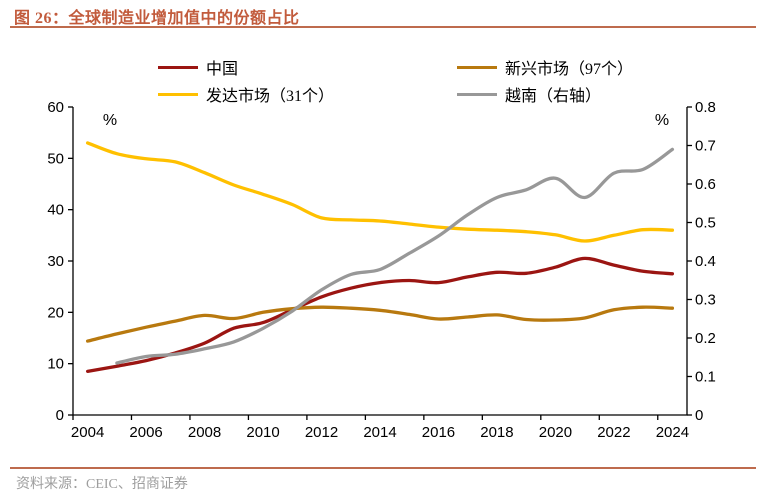 The width and height of the screenshot is (765, 499). I want to click on y-right-tick-label: 0.1, so click(705, 377).